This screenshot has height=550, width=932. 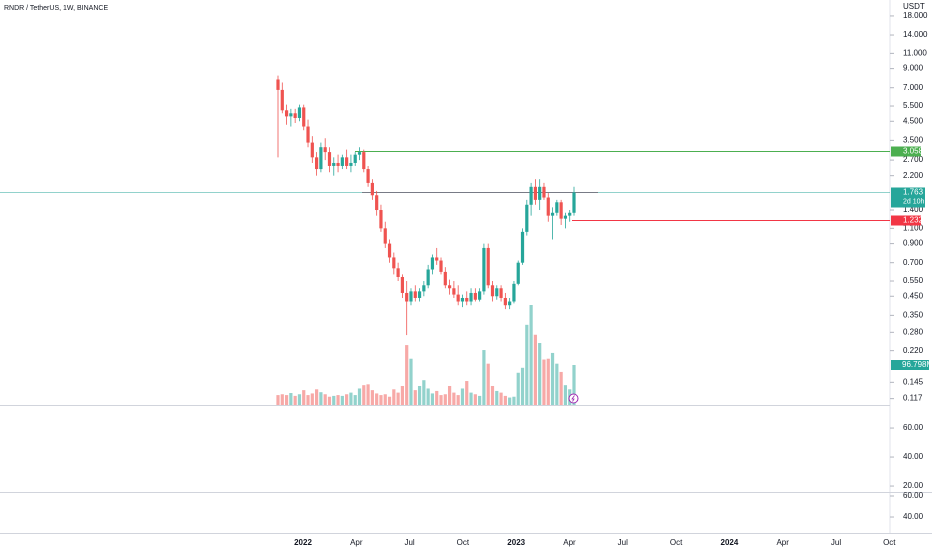 I want to click on event-icon, so click(x=573, y=398).